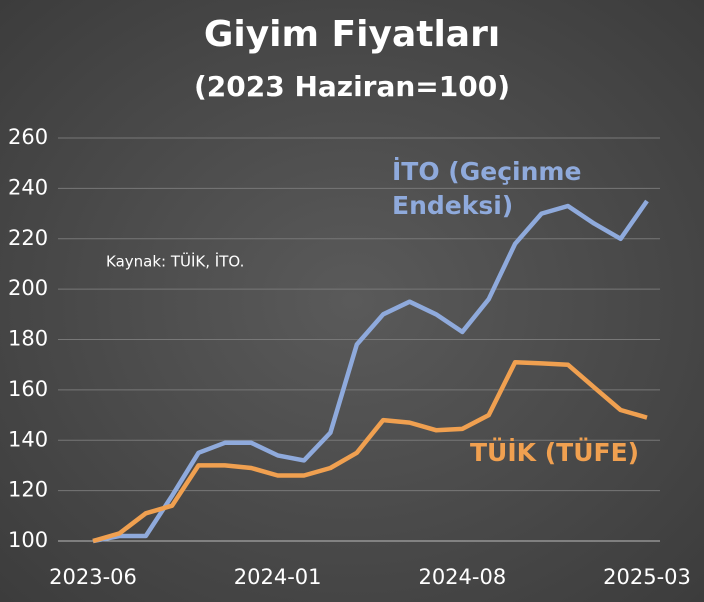 This screenshot has height=602, width=704. What do you see at coordinates (93, 577) in the screenshot?
I see `x-tick-label: 2023-06` at bounding box center [93, 577].